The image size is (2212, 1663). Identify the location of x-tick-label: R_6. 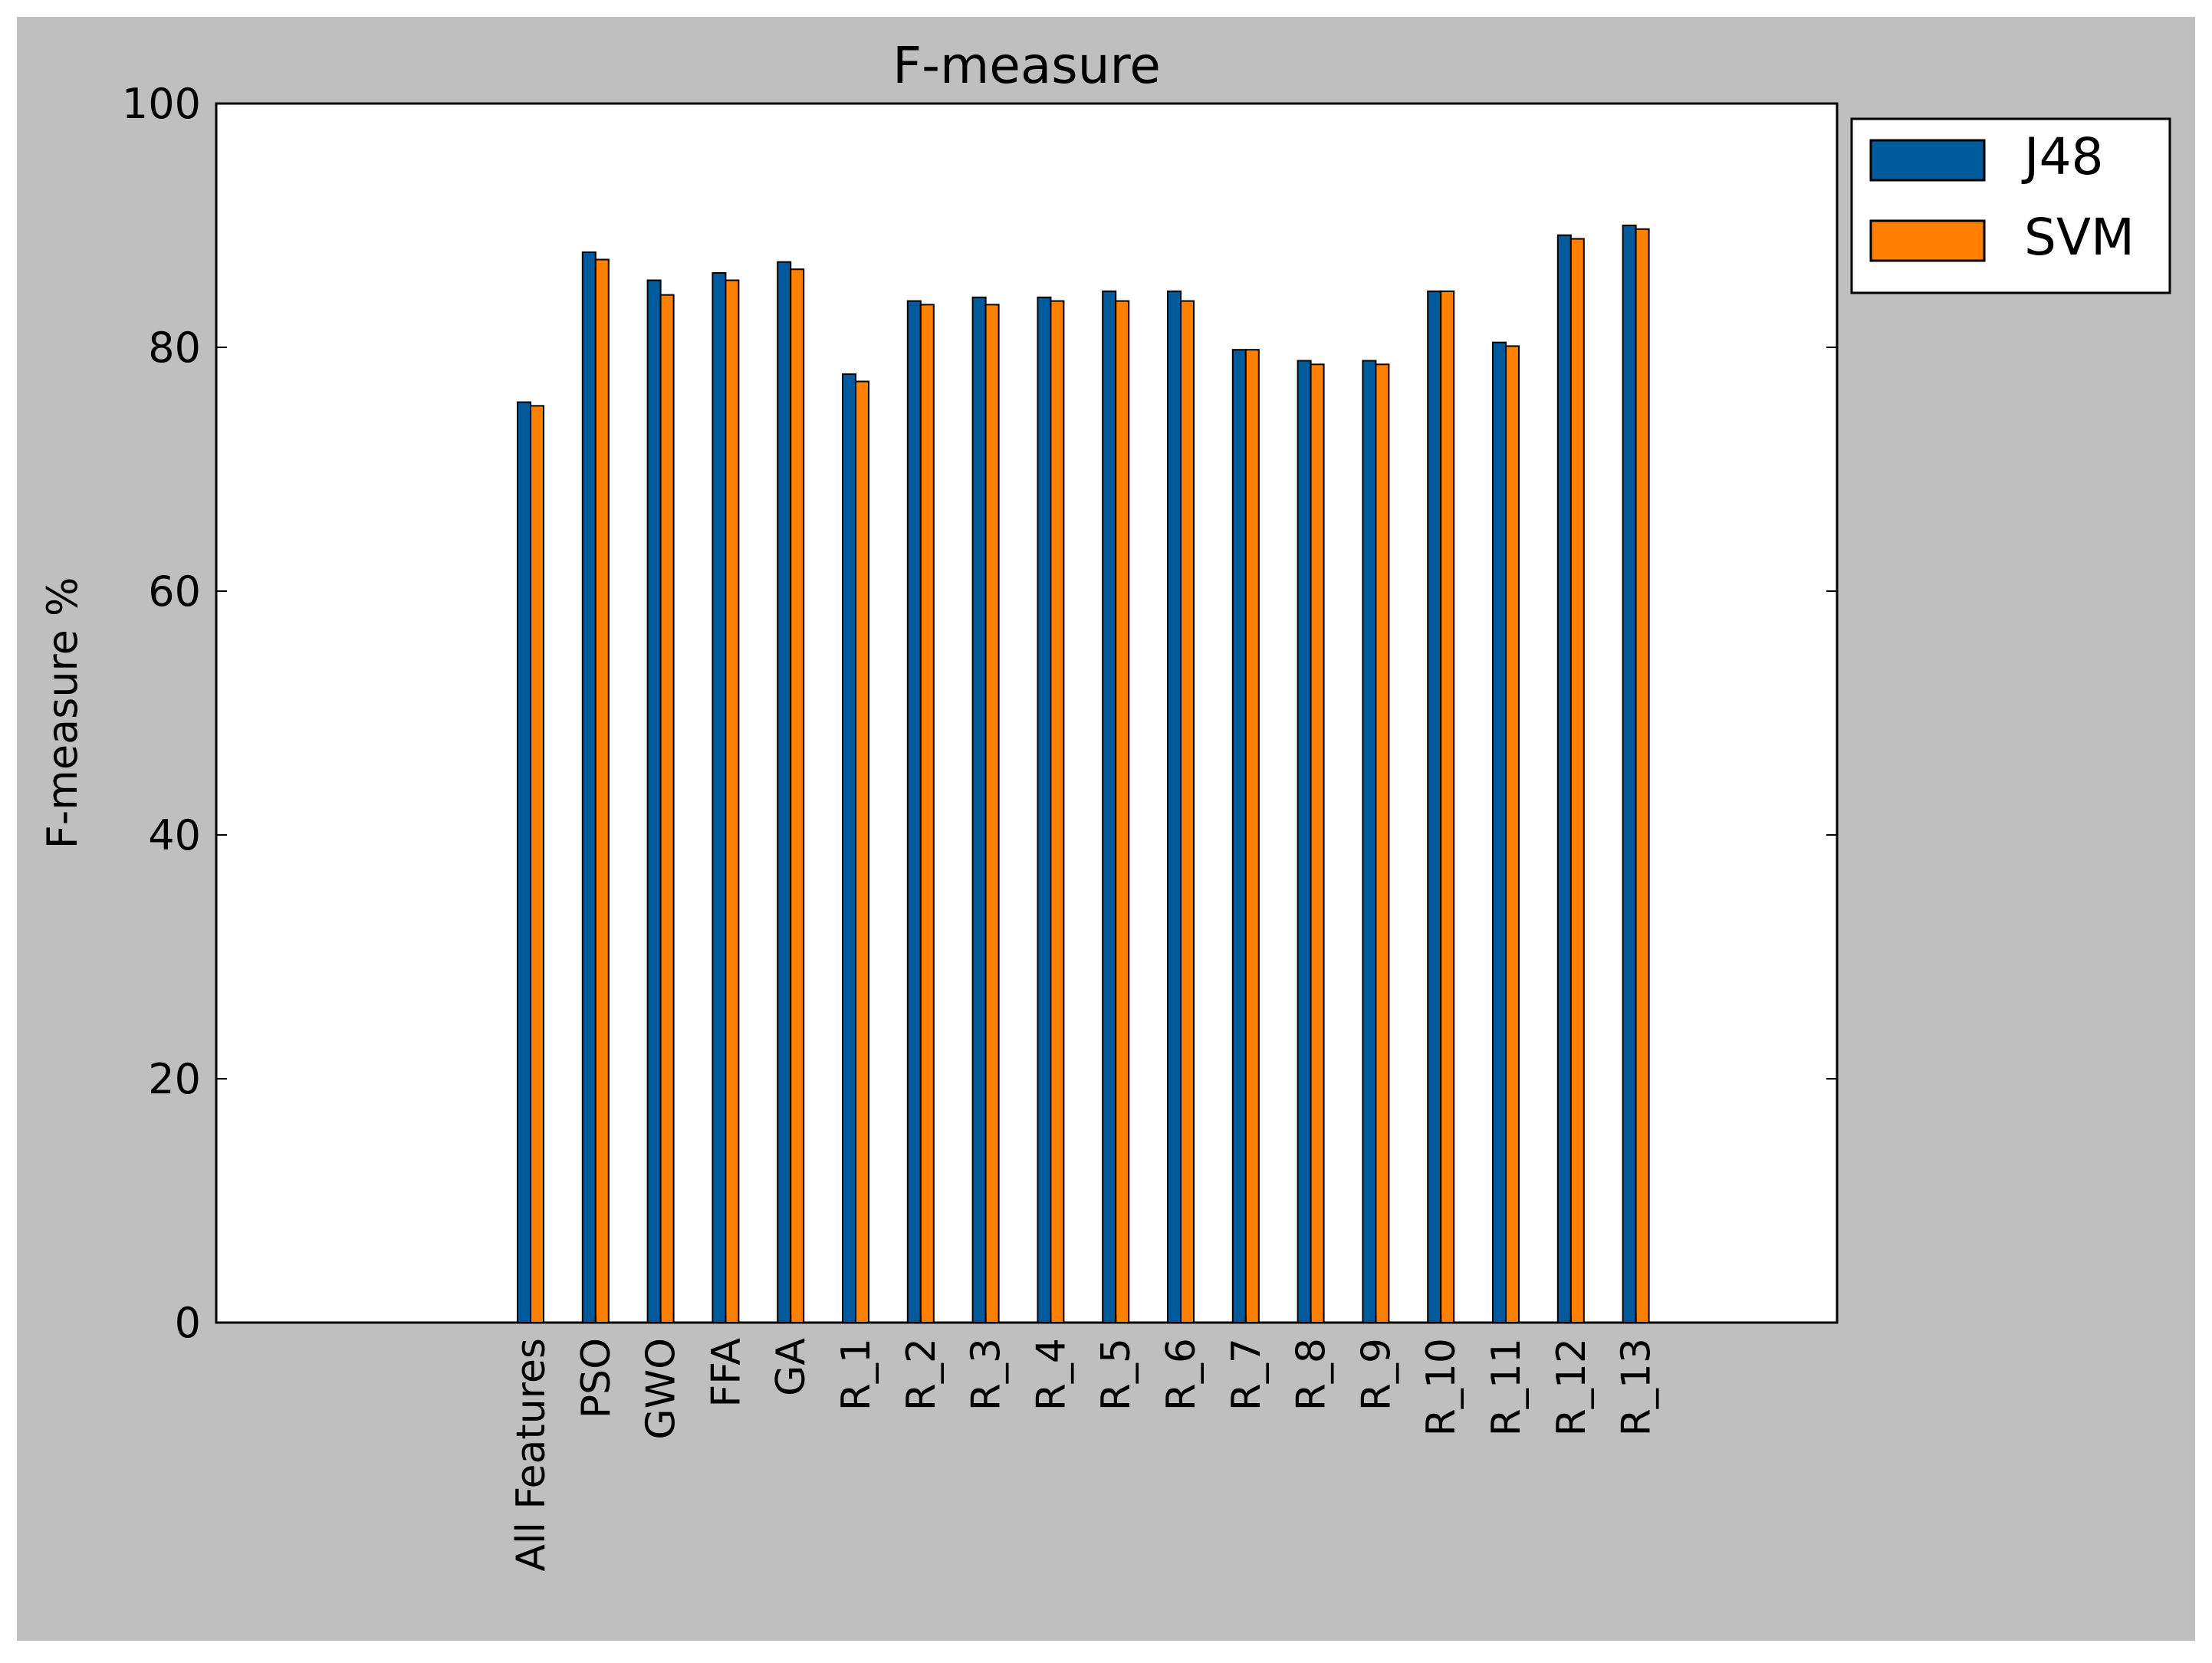
(1182, 1374).